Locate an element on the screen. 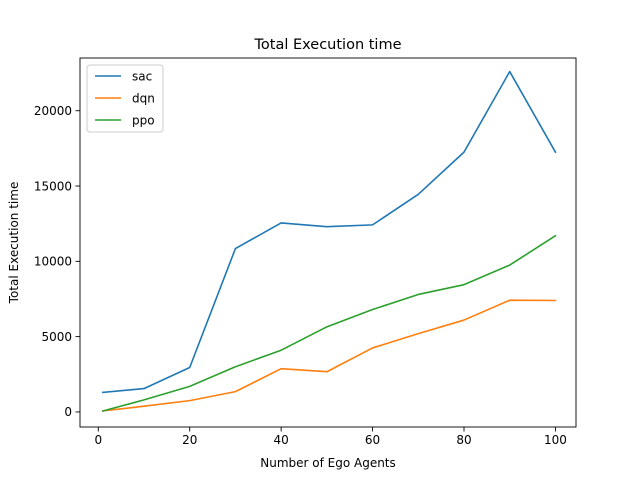  legend-label-ppo: ppo is located at coordinates (143, 121).